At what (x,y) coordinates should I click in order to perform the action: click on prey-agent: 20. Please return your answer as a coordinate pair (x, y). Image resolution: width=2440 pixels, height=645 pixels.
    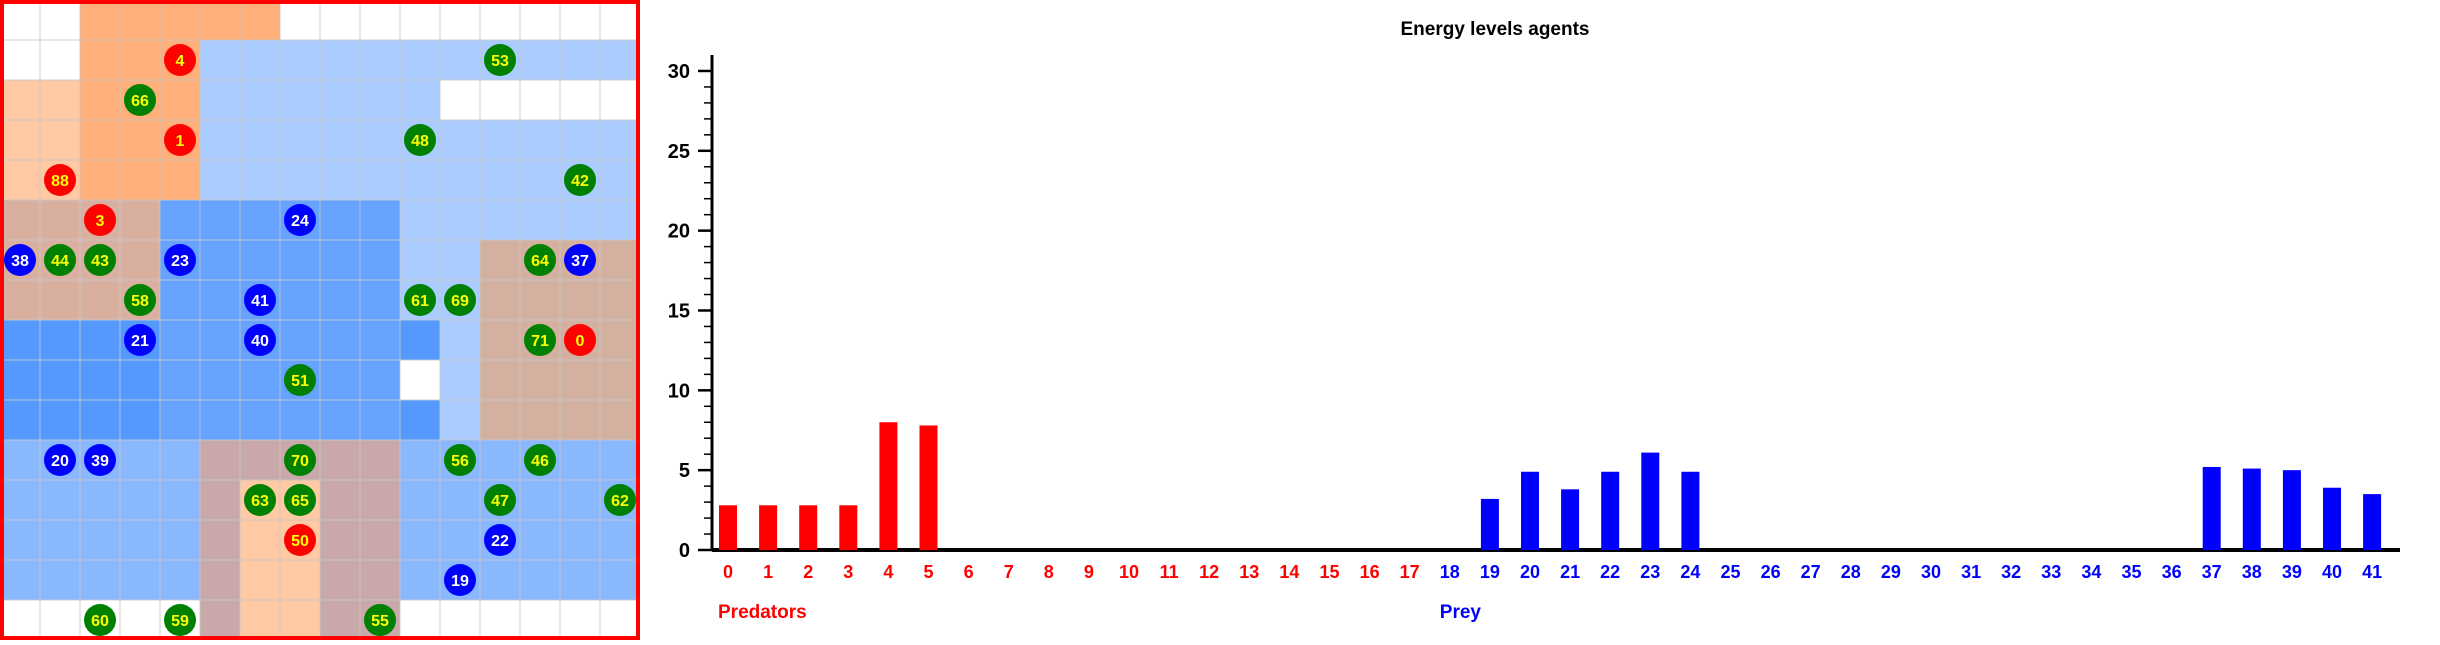
    Looking at the image, I should click on (60, 460).